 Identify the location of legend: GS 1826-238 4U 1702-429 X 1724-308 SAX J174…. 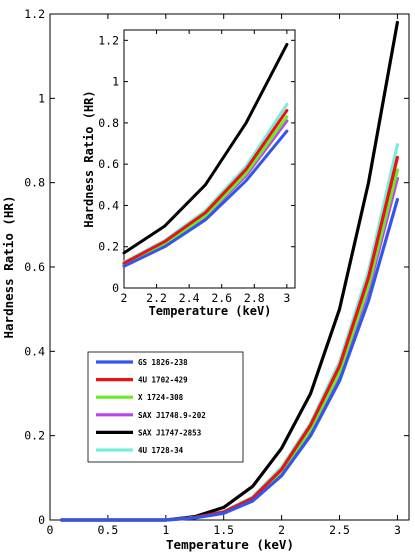
(165, 407).